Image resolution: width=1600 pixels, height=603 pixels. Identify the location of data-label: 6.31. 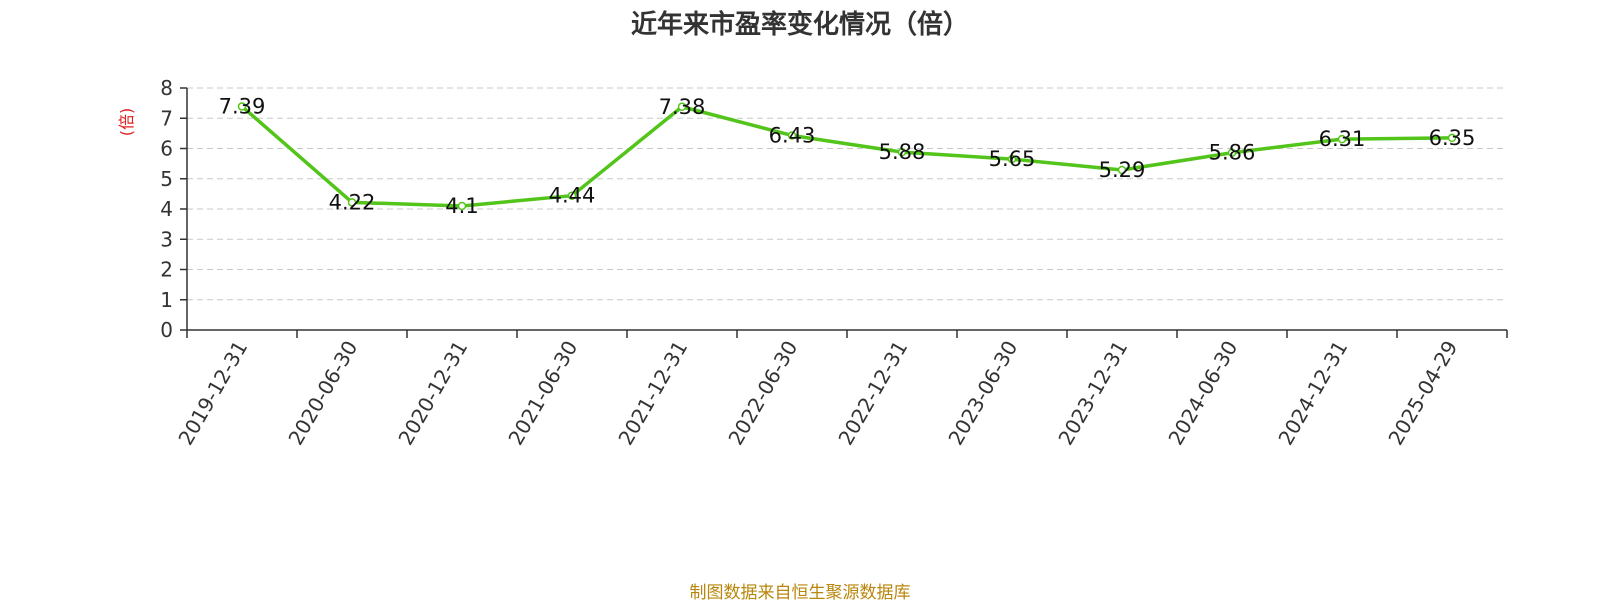
(1342, 139).